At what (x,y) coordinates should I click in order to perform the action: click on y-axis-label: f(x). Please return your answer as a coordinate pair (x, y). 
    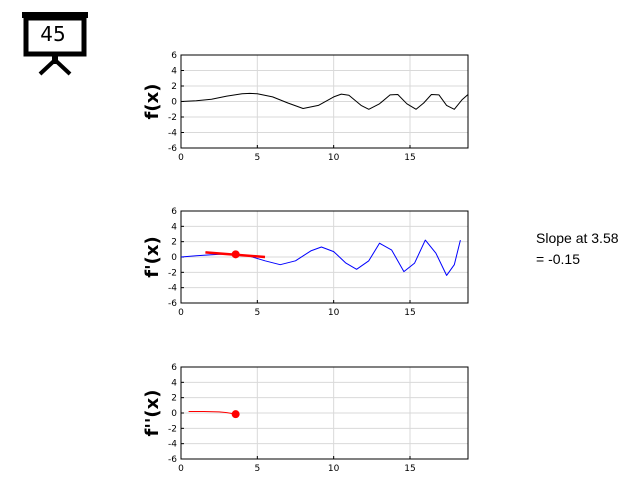
    Looking at the image, I should click on (152, 102).